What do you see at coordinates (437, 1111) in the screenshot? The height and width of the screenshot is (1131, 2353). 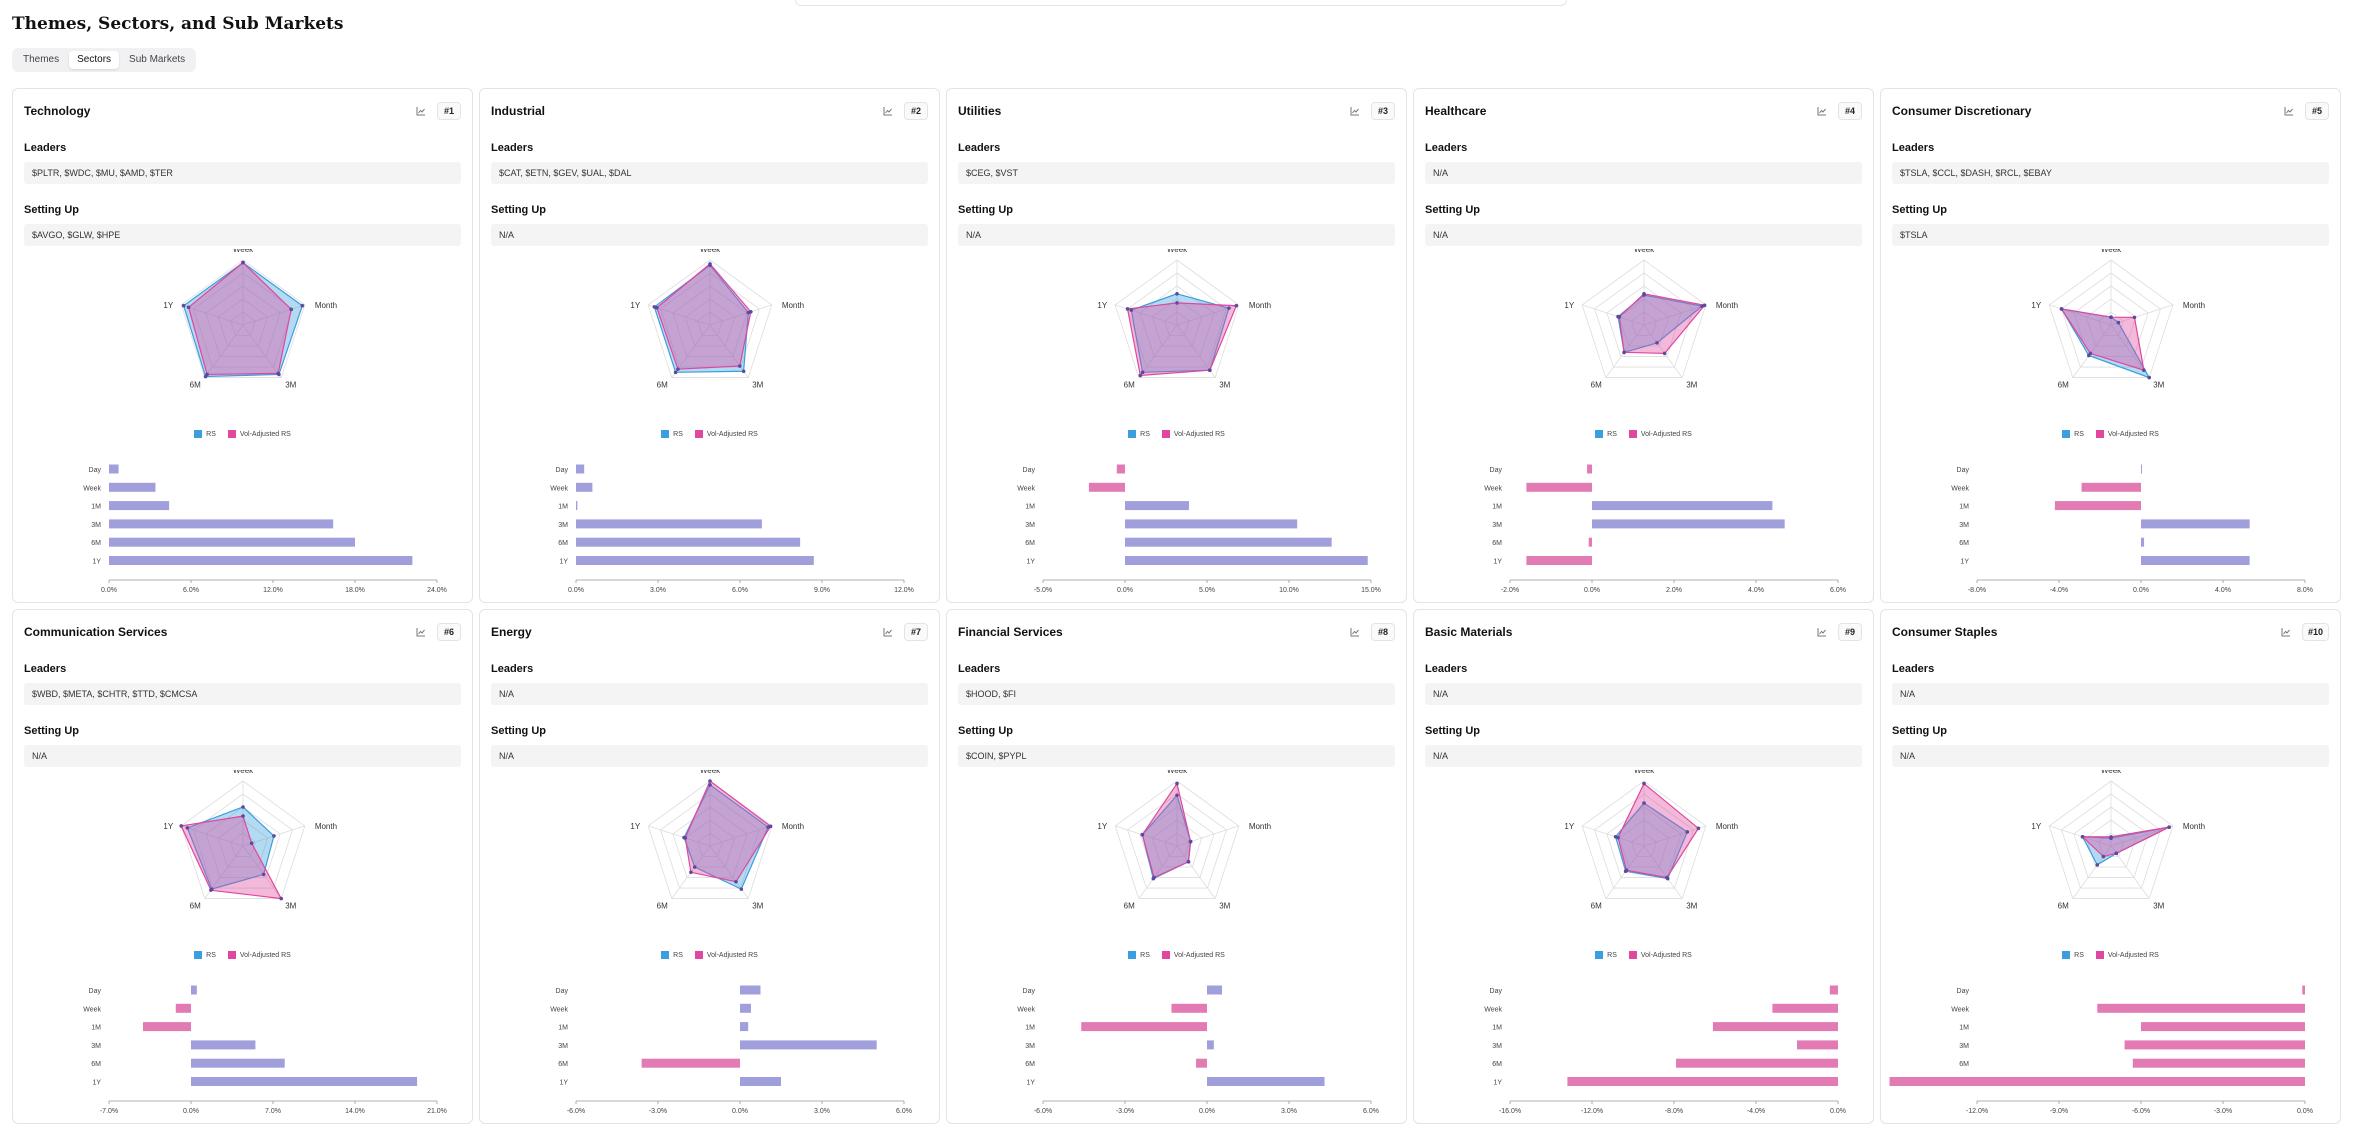 I see `x-tick-label: 21.0%` at bounding box center [437, 1111].